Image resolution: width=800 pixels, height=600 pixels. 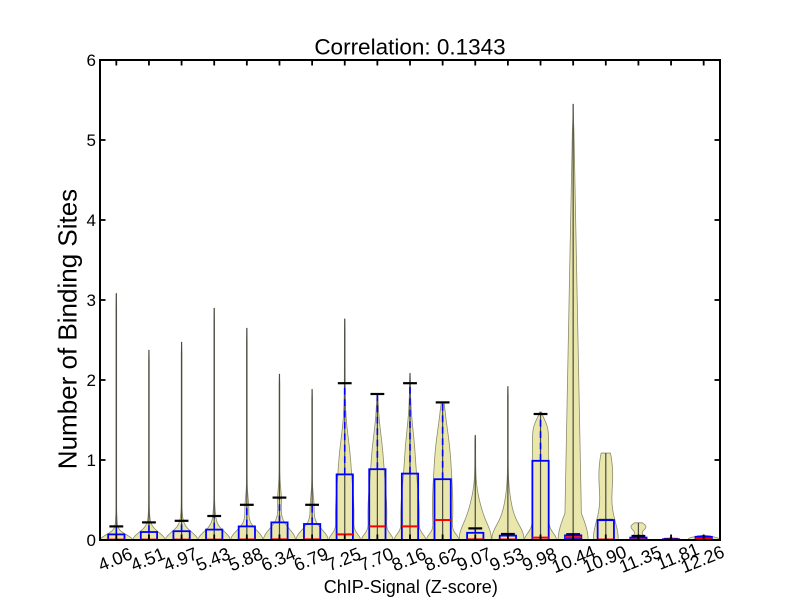 I want to click on svg-text: ChIP-Signal (Z-score), so click(x=411, y=587).